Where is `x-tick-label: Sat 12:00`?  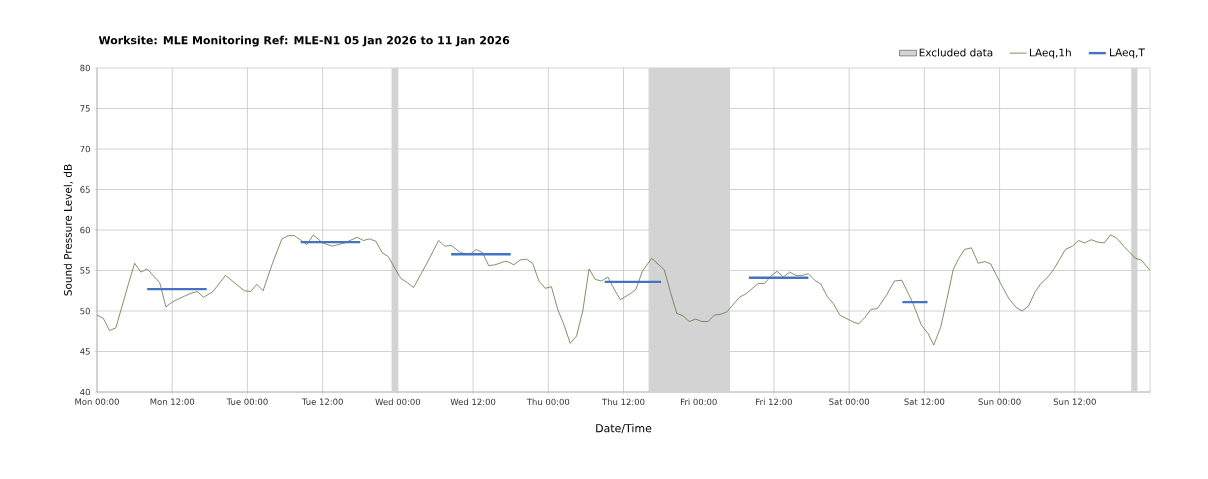 x-tick-label: Sat 12:00 is located at coordinates (924, 401).